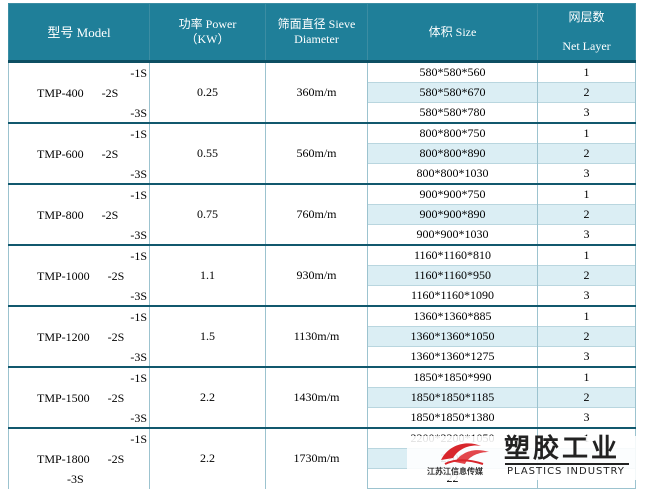  What do you see at coordinates (452, 316) in the screenshot?
I see `size-cell: 1360*1360*885` at bounding box center [452, 316].